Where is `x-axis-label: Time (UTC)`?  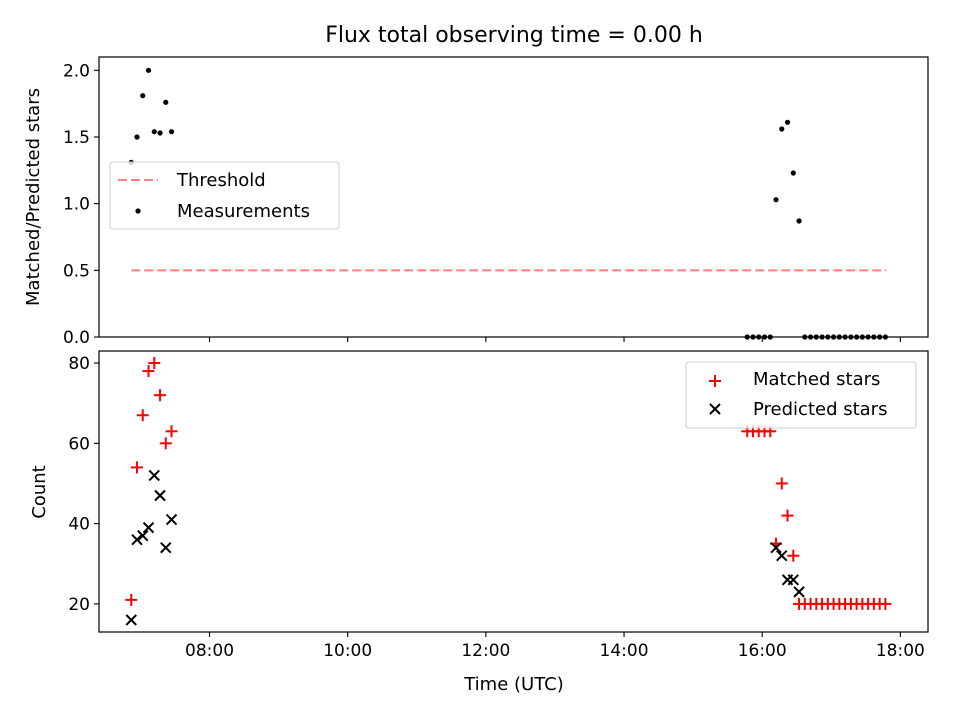
x-axis-label: Time (UTC) is located at coordinates (513, 684).